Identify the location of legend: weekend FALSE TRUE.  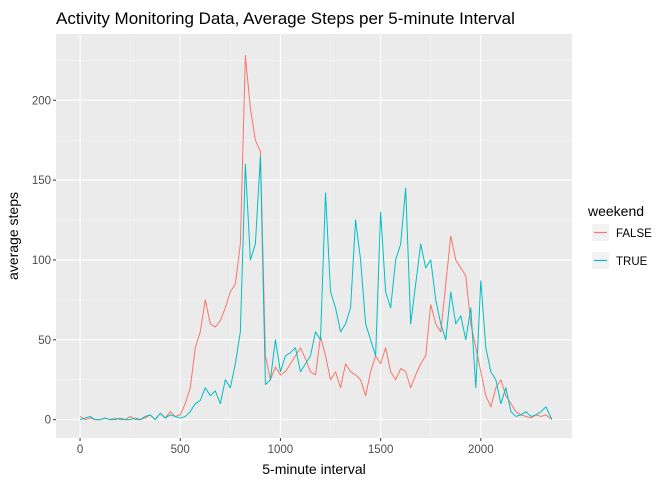
(619, 236).